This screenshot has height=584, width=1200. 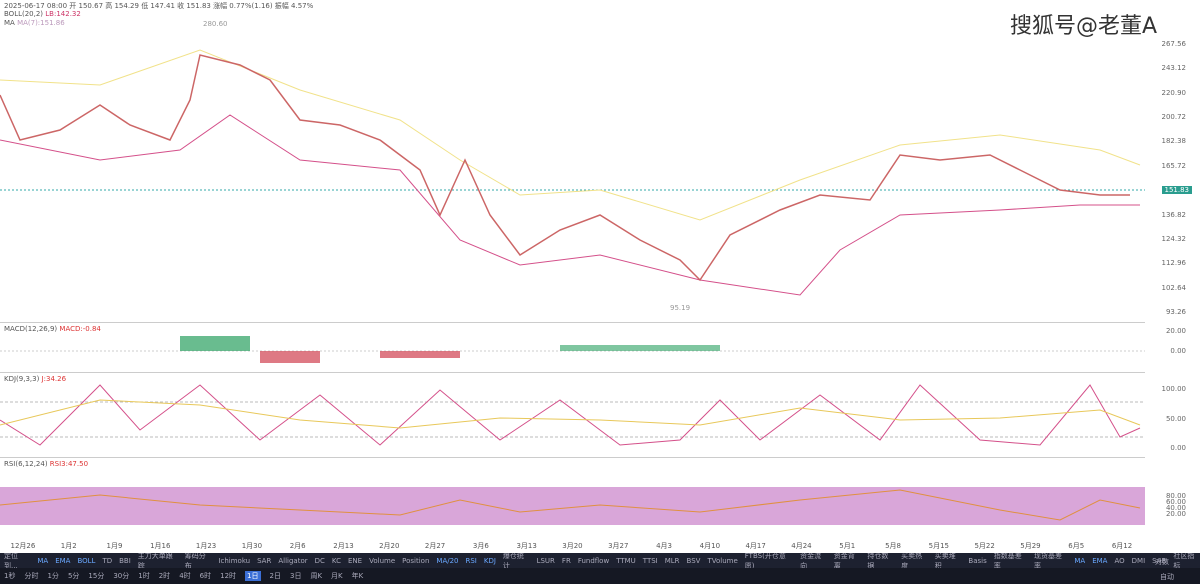 I want to click on timeframe-button: 月K, so click(x=337, y=576).